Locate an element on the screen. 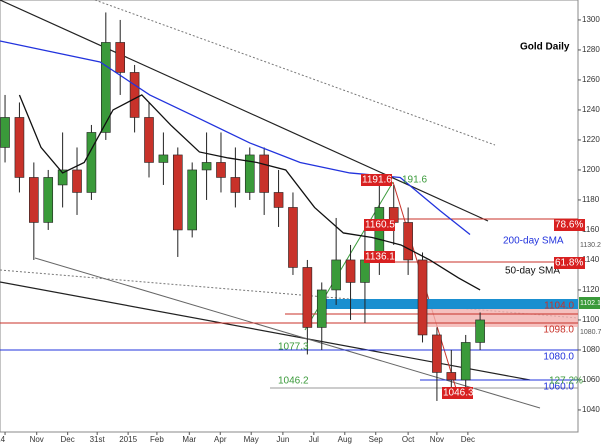 The width and height of the screenshot is (601, 446). y-tick-label: 1140 is located at coordinates (591, 259).